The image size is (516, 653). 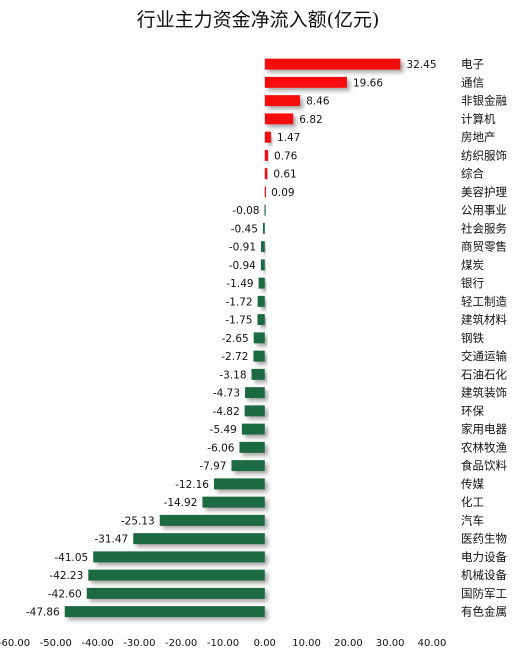 What do you see at coordinates (238, 302) in the screenshot?
I see `value-label: -1.72` at bounding box center [238, 302].